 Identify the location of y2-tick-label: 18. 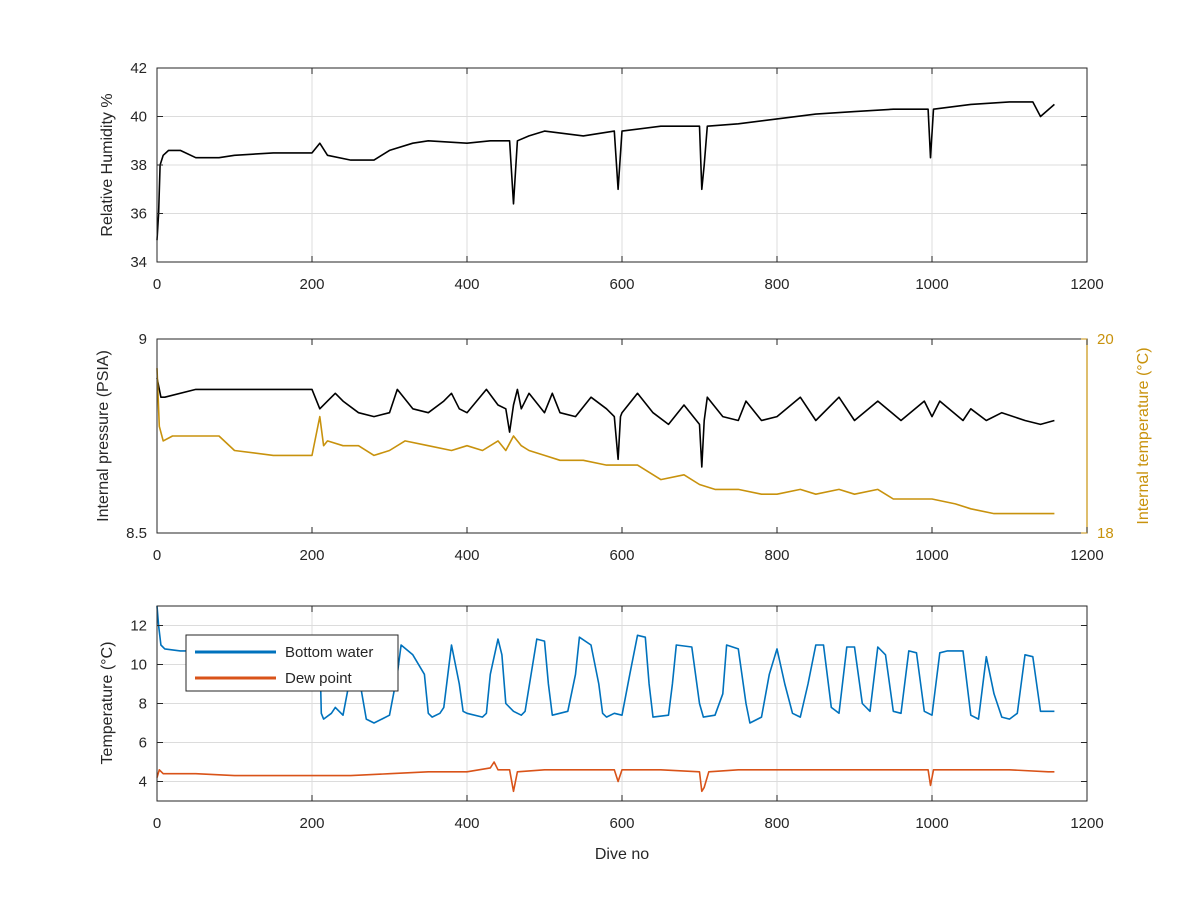
(1105, 533).